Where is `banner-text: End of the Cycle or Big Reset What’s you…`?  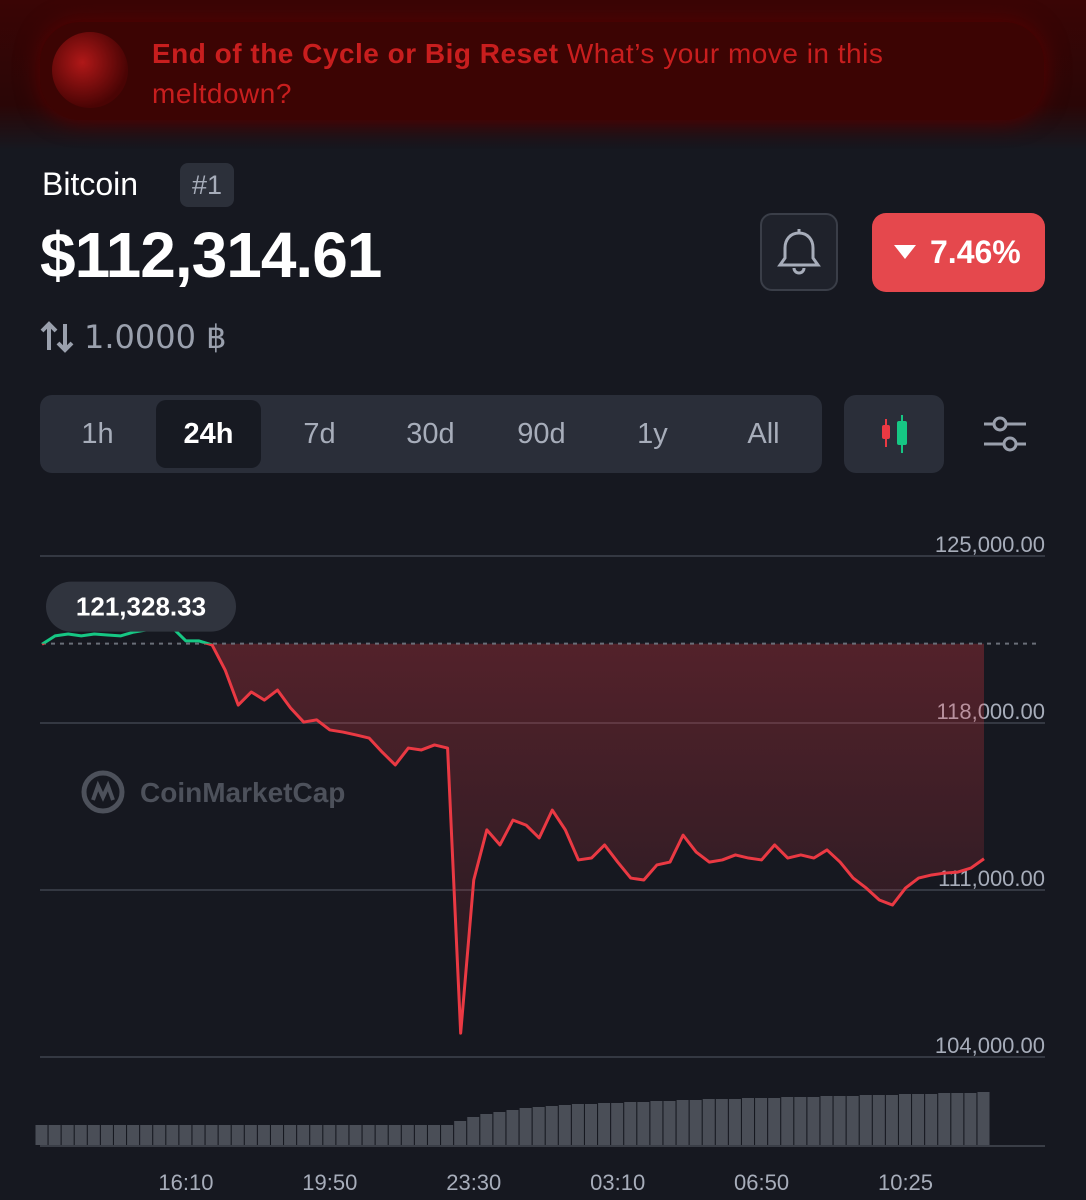
banner-text: End of the Cycle or Big Reset What’s you… is located at coordinates (562, 74).